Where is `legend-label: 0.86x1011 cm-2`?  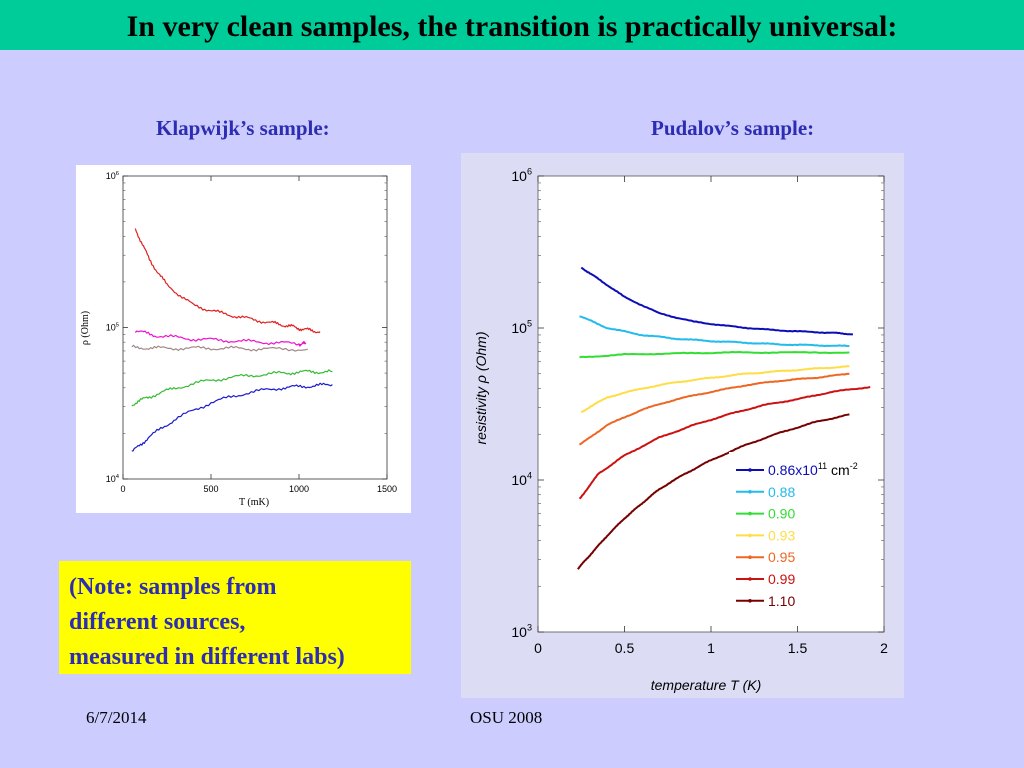 legend-label: 0.86x1011 cm-2 is located at coordinates (813, 469).